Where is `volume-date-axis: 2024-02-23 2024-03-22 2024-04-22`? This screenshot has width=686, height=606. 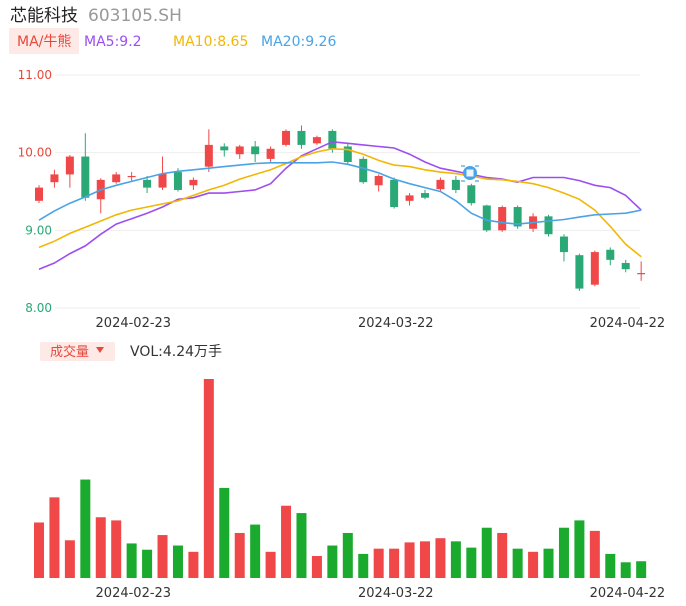 volume-date-axis: 2024-02-23 2024-03-22 2024-04-22 is located at coordinates (381, 593).